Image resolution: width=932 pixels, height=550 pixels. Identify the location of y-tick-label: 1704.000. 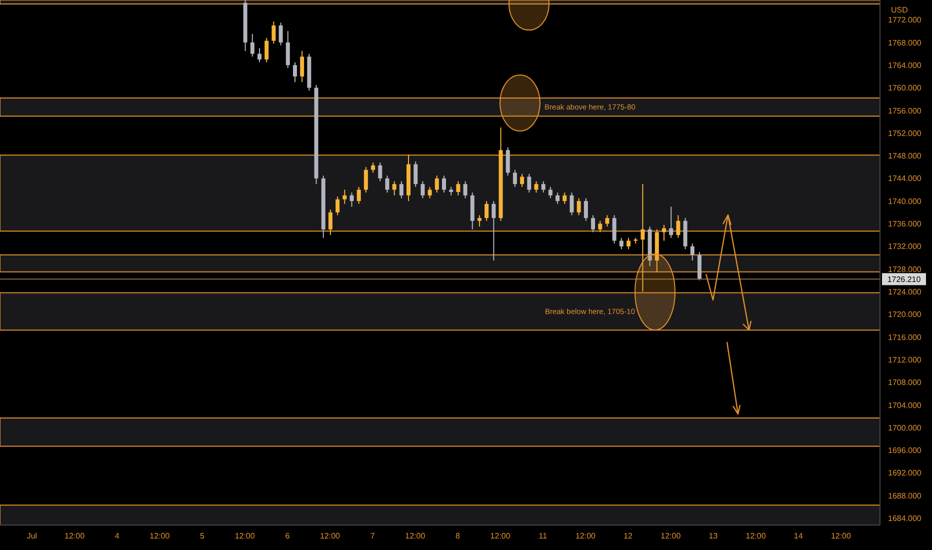
(905, 405).